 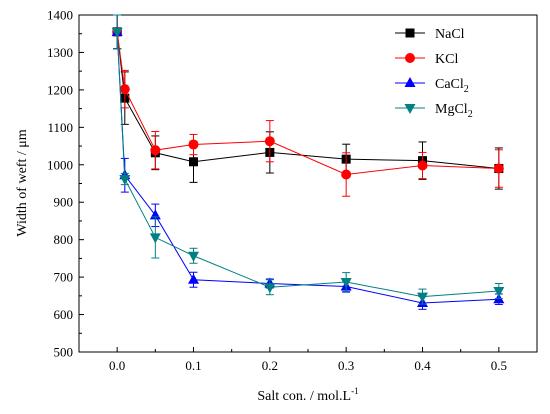 What do you see at coordinates (60, 127) in the screenshot?
I see `y-tick-label: 1100` at bounding box center [60, 127].